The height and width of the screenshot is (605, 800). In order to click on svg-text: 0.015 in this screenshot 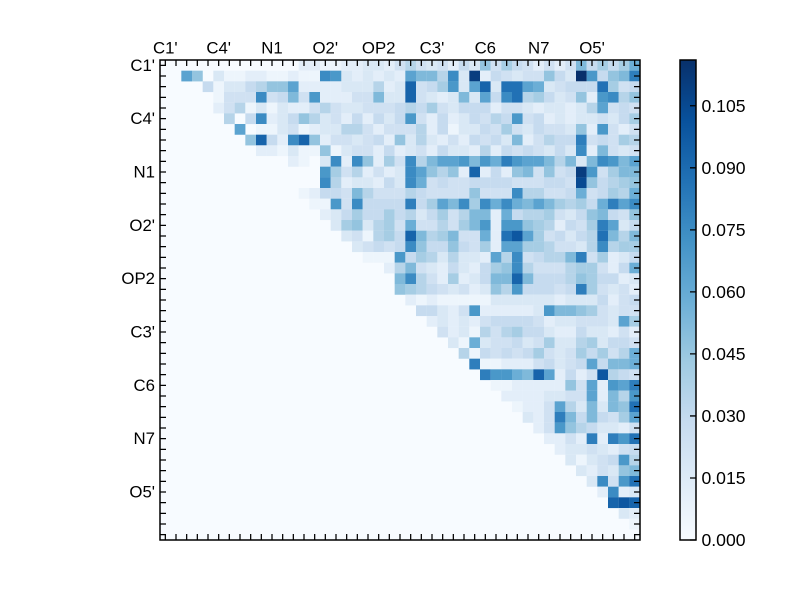, I will do `click(724, 478)`.